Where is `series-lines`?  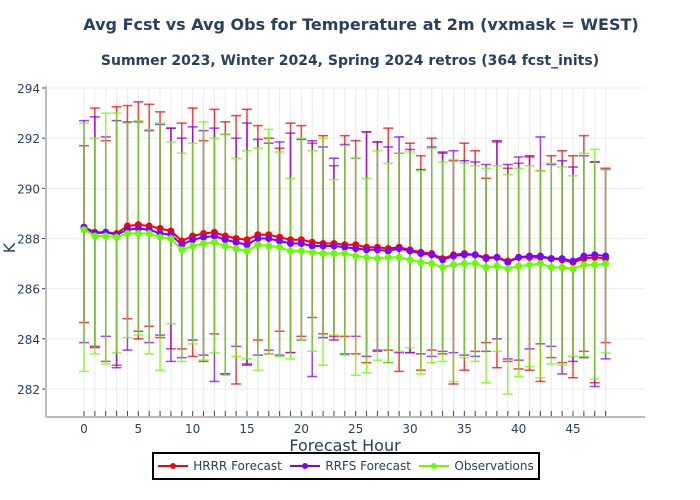
series-lines is located at coordinates (345, 247).